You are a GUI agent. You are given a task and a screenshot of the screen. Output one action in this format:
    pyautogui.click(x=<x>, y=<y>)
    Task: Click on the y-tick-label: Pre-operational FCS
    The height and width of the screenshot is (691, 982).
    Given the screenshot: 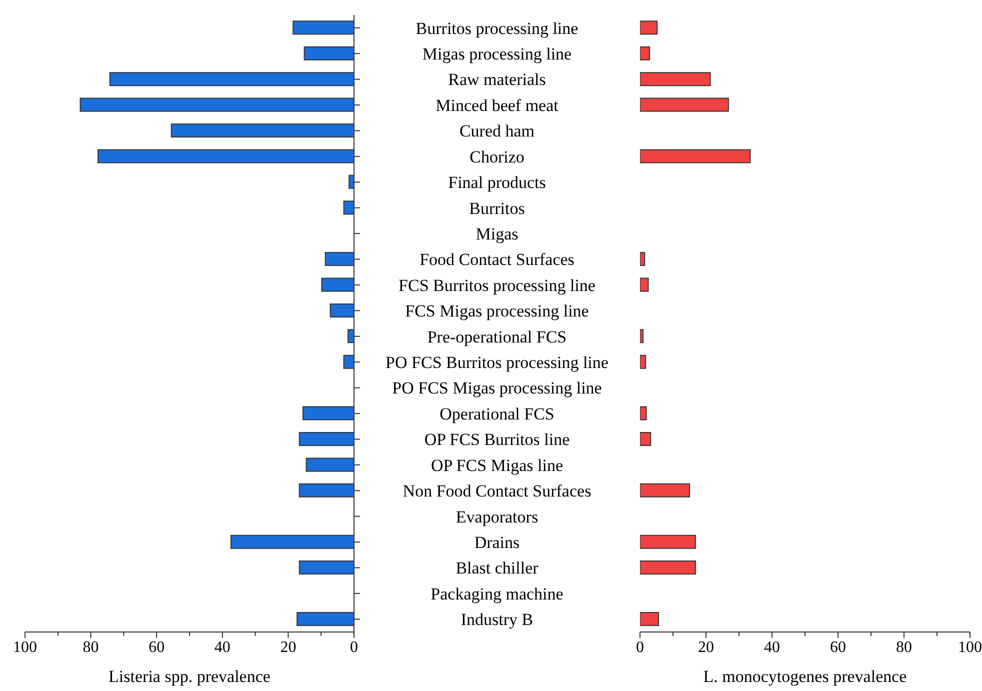 What is the action you would take?
    pyautogui.click(x=497, y=336)
    